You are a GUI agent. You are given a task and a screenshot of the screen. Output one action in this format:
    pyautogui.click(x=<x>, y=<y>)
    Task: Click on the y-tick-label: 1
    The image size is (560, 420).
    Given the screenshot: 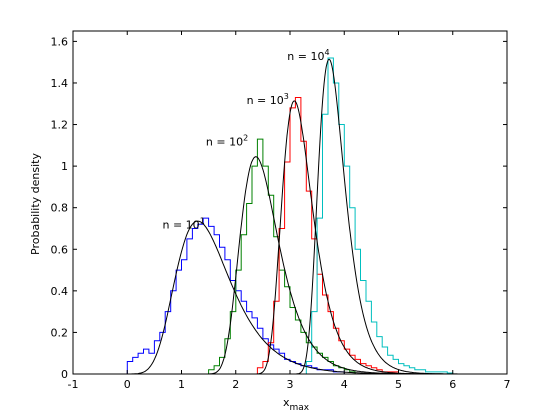 What is the action you would take?
    pyautogui.click(x=64, y=166)
    